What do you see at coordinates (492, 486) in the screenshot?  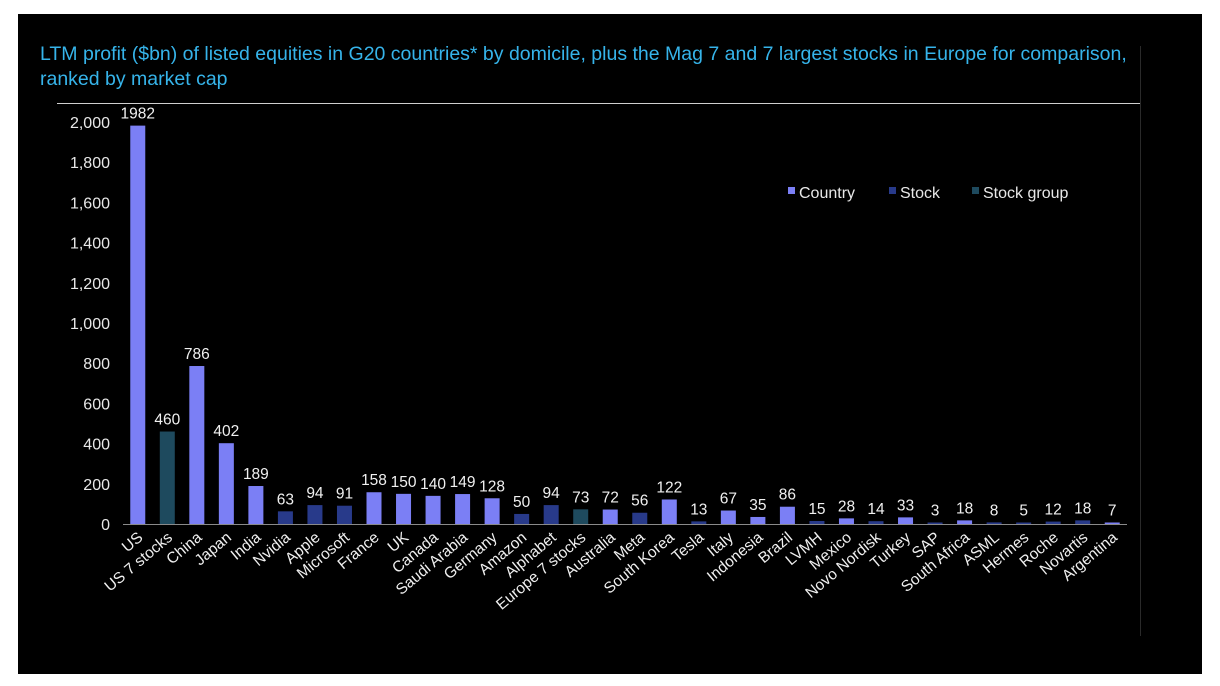 I see `data-label: 128` at bounding box center [492, 486].